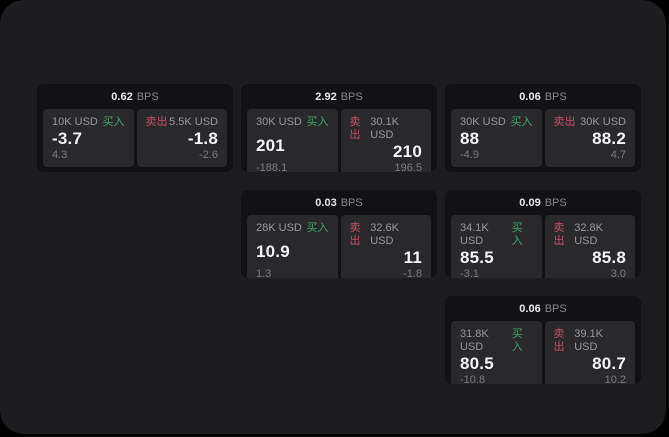 This screenshot has height=437, width=669. Describe the element at coordinates (339, 246) in the screenshot. I see `quote-tiles: 28K USD 买入 10.9 1.3 卖出 32.6K USD 11 -1.8` at that location.